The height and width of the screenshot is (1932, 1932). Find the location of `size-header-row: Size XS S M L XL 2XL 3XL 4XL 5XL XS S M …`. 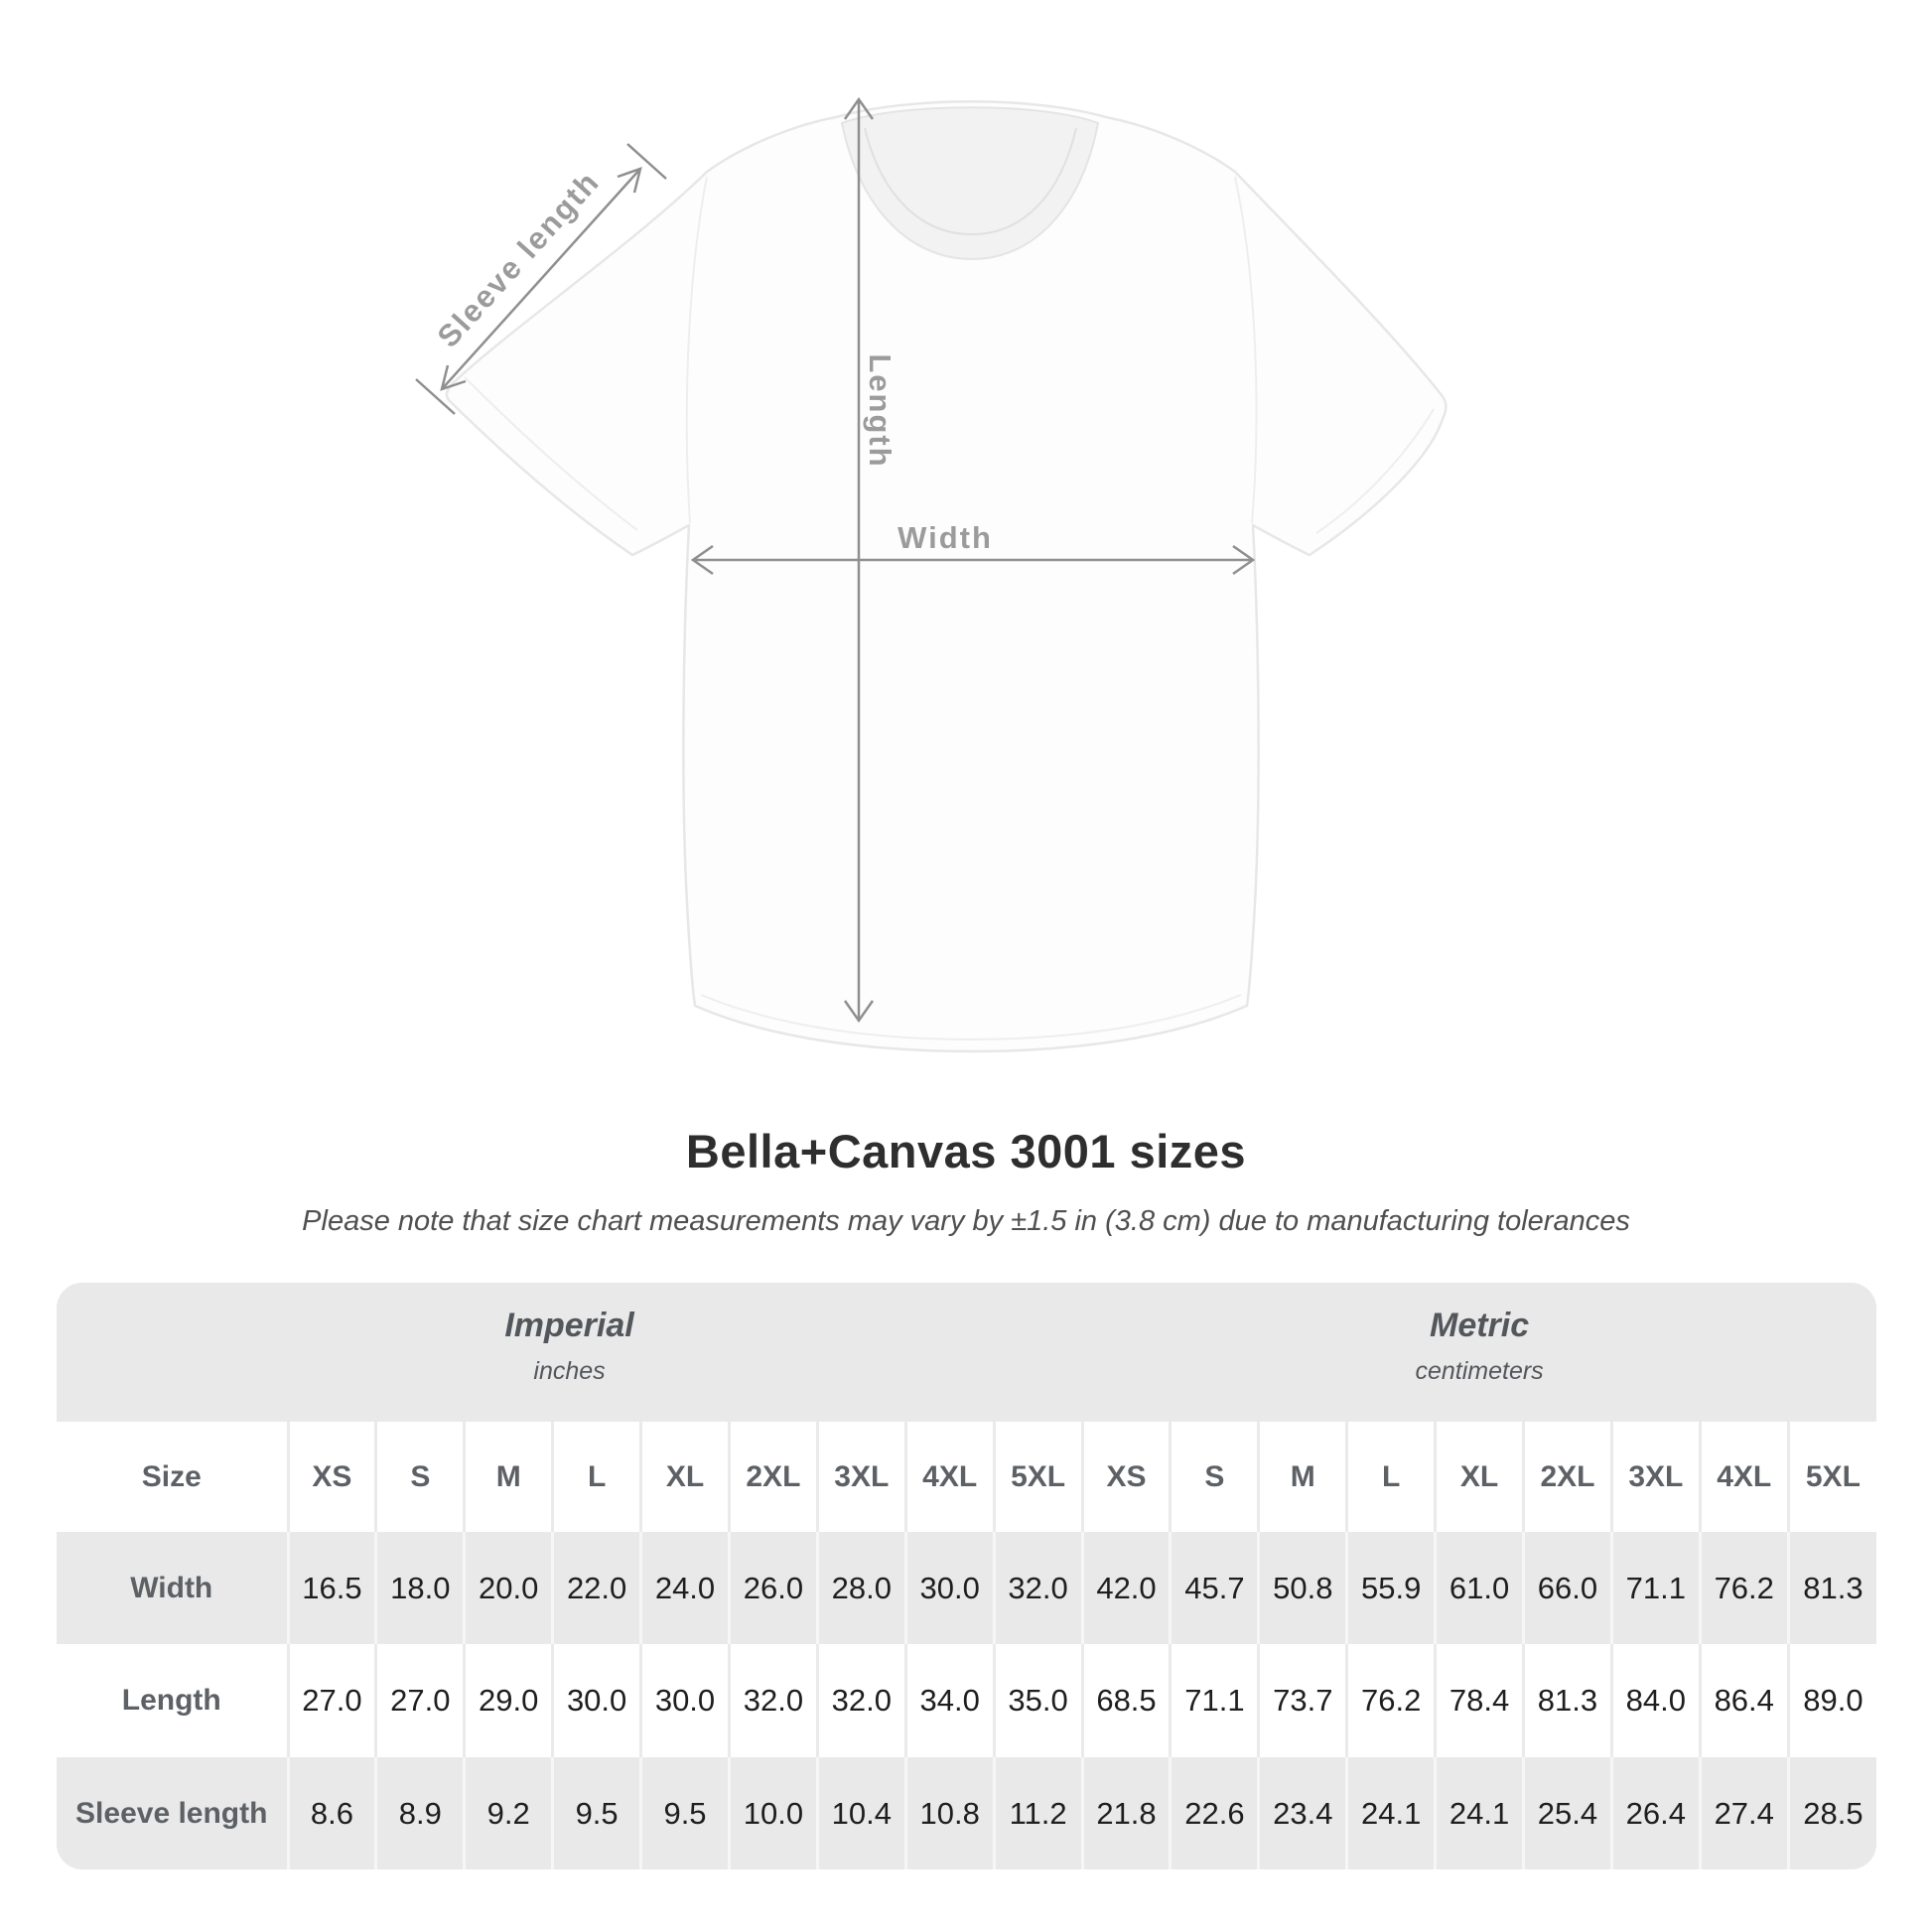

size-header-row: Size XS S M L XL 2XL 3XL 4XL 5XL XS S M … is located at coordinates (967, 1477).